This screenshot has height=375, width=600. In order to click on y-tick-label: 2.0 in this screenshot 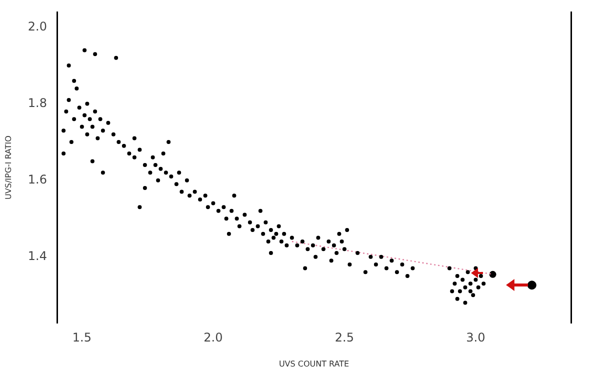, I will do `click(37, 26)`.